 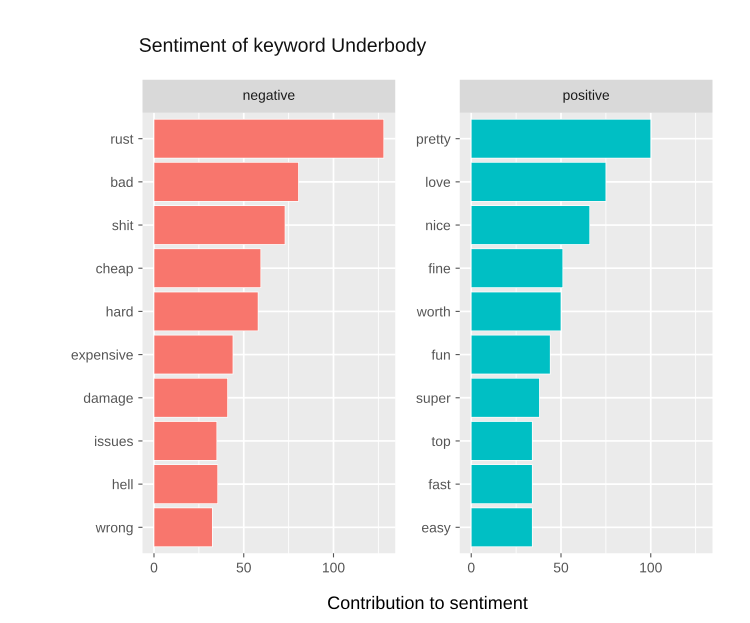 I want to click on x-axis-title: Contribution to sentiment, so click(x=428, y=603).